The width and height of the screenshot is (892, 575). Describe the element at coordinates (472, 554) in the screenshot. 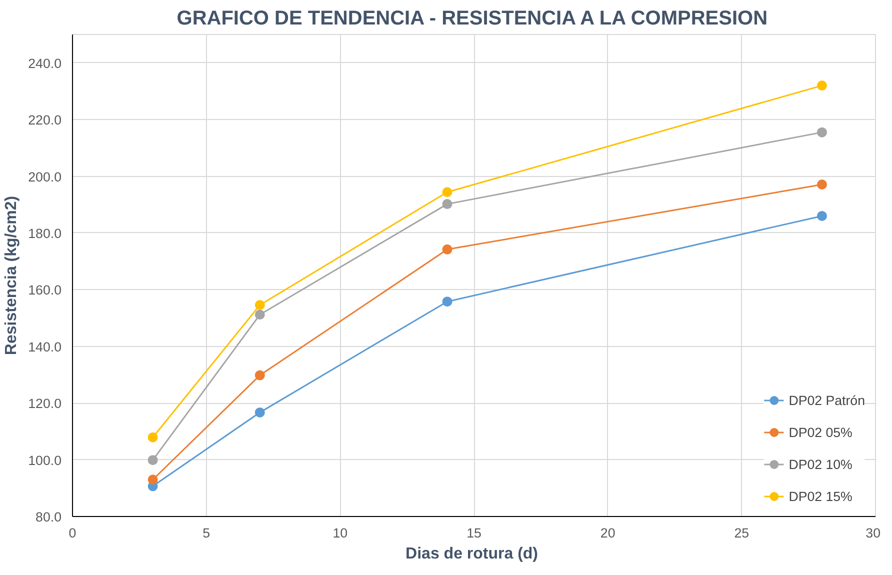

I see `x-axis-title: Dias de rotura (d)` at that location.